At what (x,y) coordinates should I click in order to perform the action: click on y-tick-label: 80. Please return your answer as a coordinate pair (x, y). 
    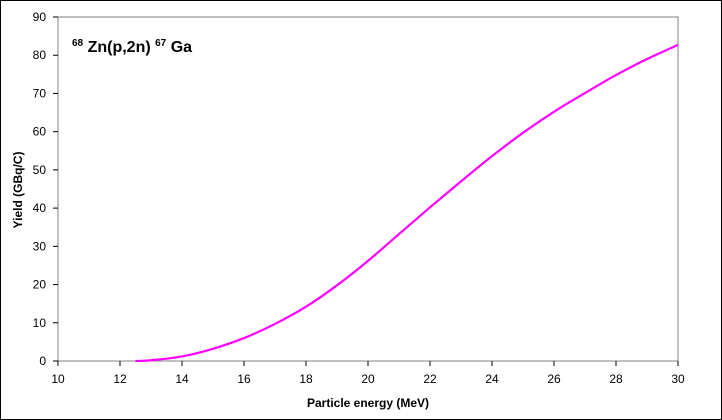
    Looking at the image, I should click on (40, 55).